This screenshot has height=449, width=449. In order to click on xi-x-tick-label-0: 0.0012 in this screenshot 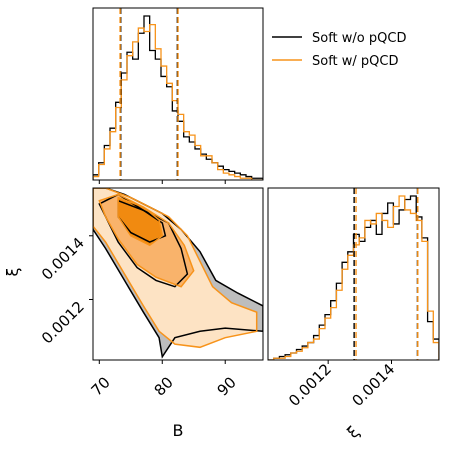, I will do `click(310, 385)`.